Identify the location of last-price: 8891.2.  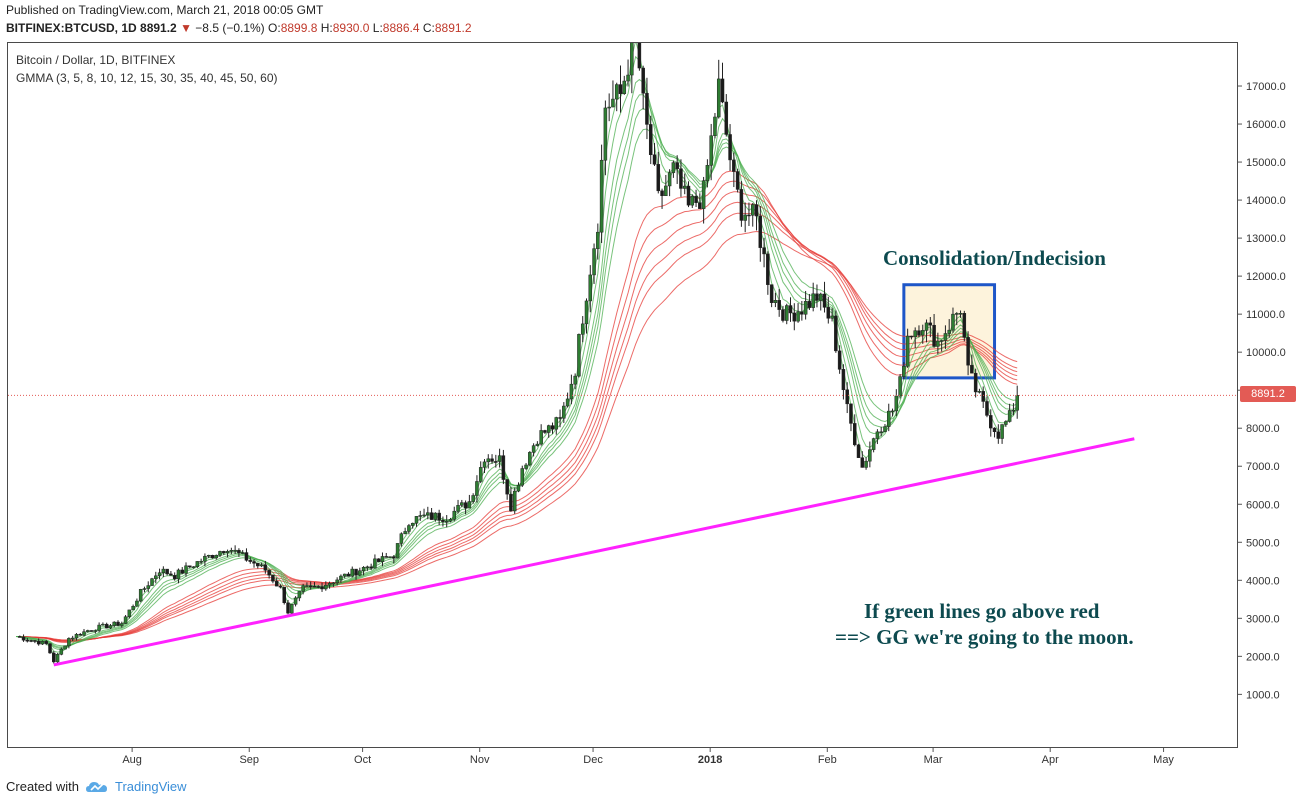
(158, 28).